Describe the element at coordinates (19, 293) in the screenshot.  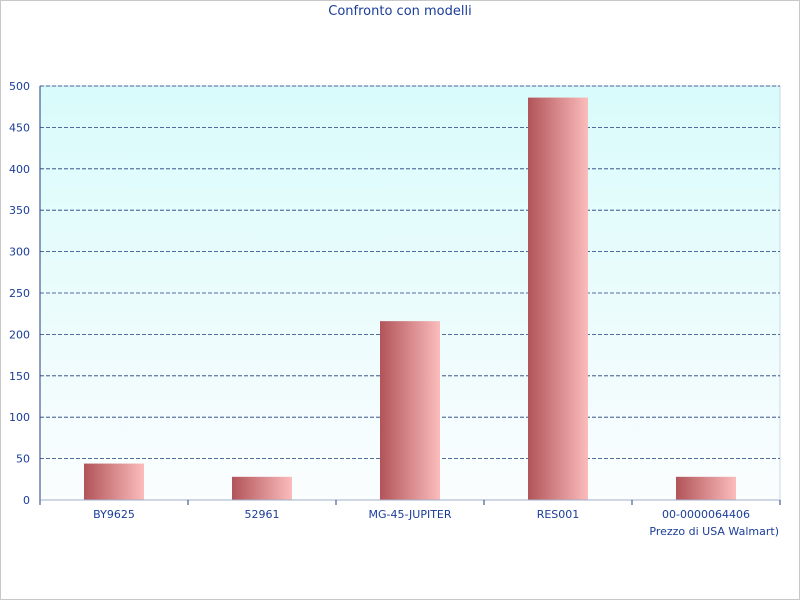
I see `y-tick-label: 250` at that location.